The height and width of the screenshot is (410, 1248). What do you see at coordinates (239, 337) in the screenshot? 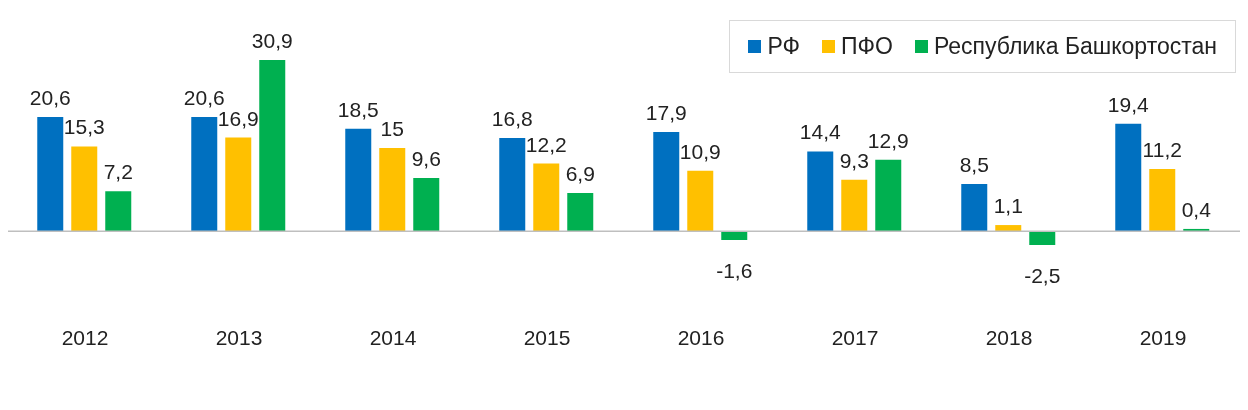
I see `x-tick-label: 2013` at bounding box center [239, 337].